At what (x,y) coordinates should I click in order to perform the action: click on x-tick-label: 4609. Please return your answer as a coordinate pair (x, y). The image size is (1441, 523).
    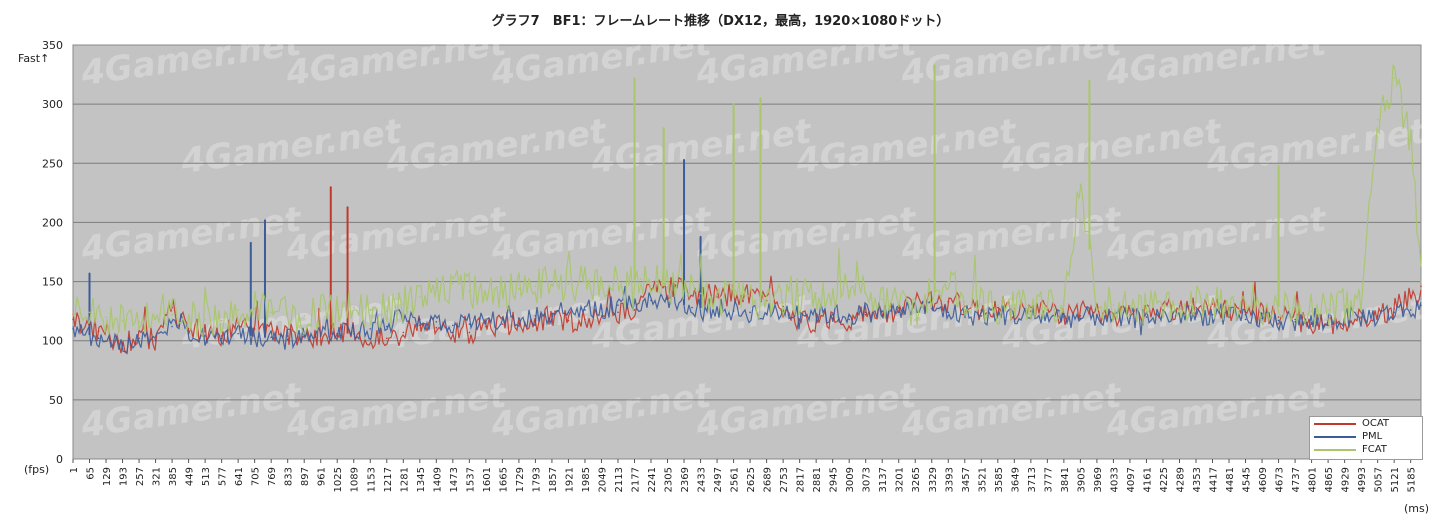
    Looking at the image, I should click on (1263, 479).